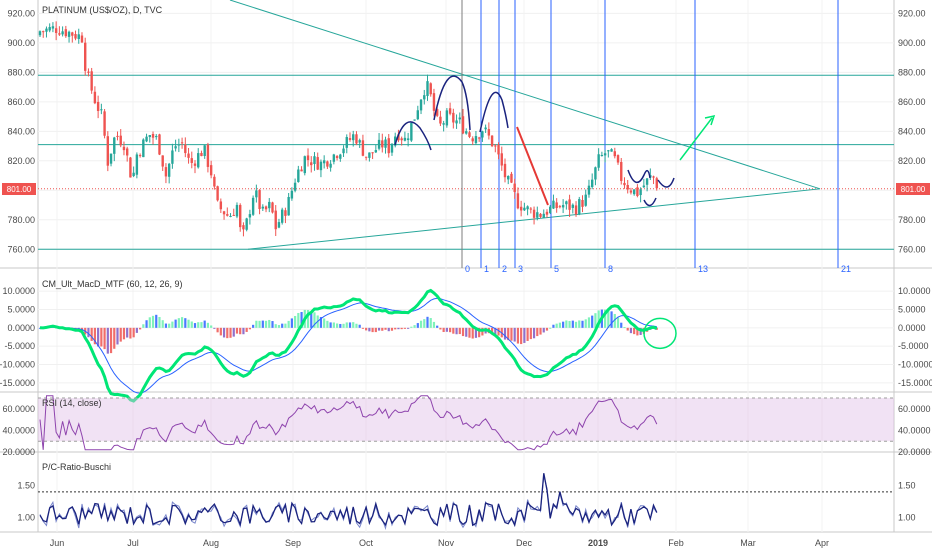 The image size is (932, 550). What do you see at coordinates (610, 269) in the screenshot?
I see `fib-time-label: 8` at bounding box center [610, 269].